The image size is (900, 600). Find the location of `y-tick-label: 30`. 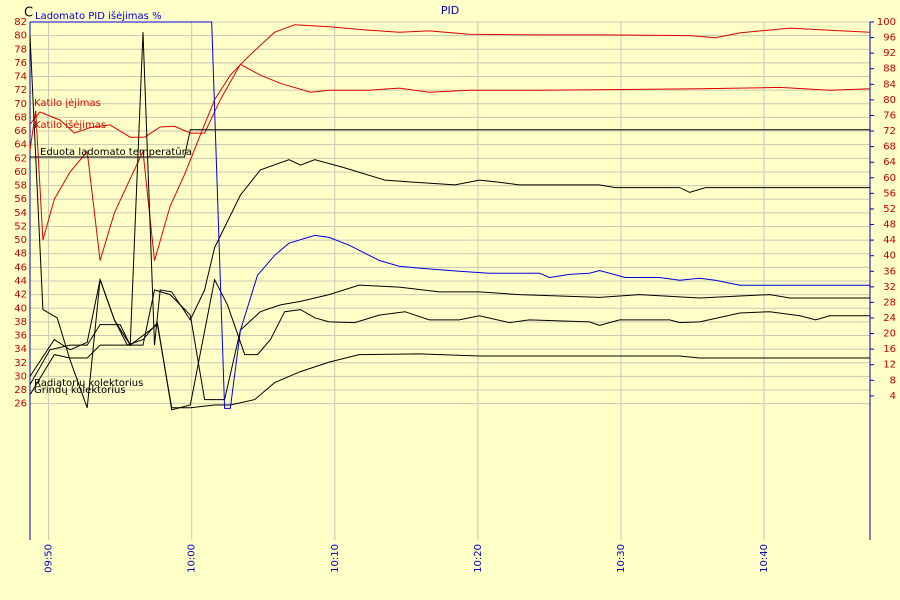

y-tick-label: 30 is located at coordinates (20, 376).